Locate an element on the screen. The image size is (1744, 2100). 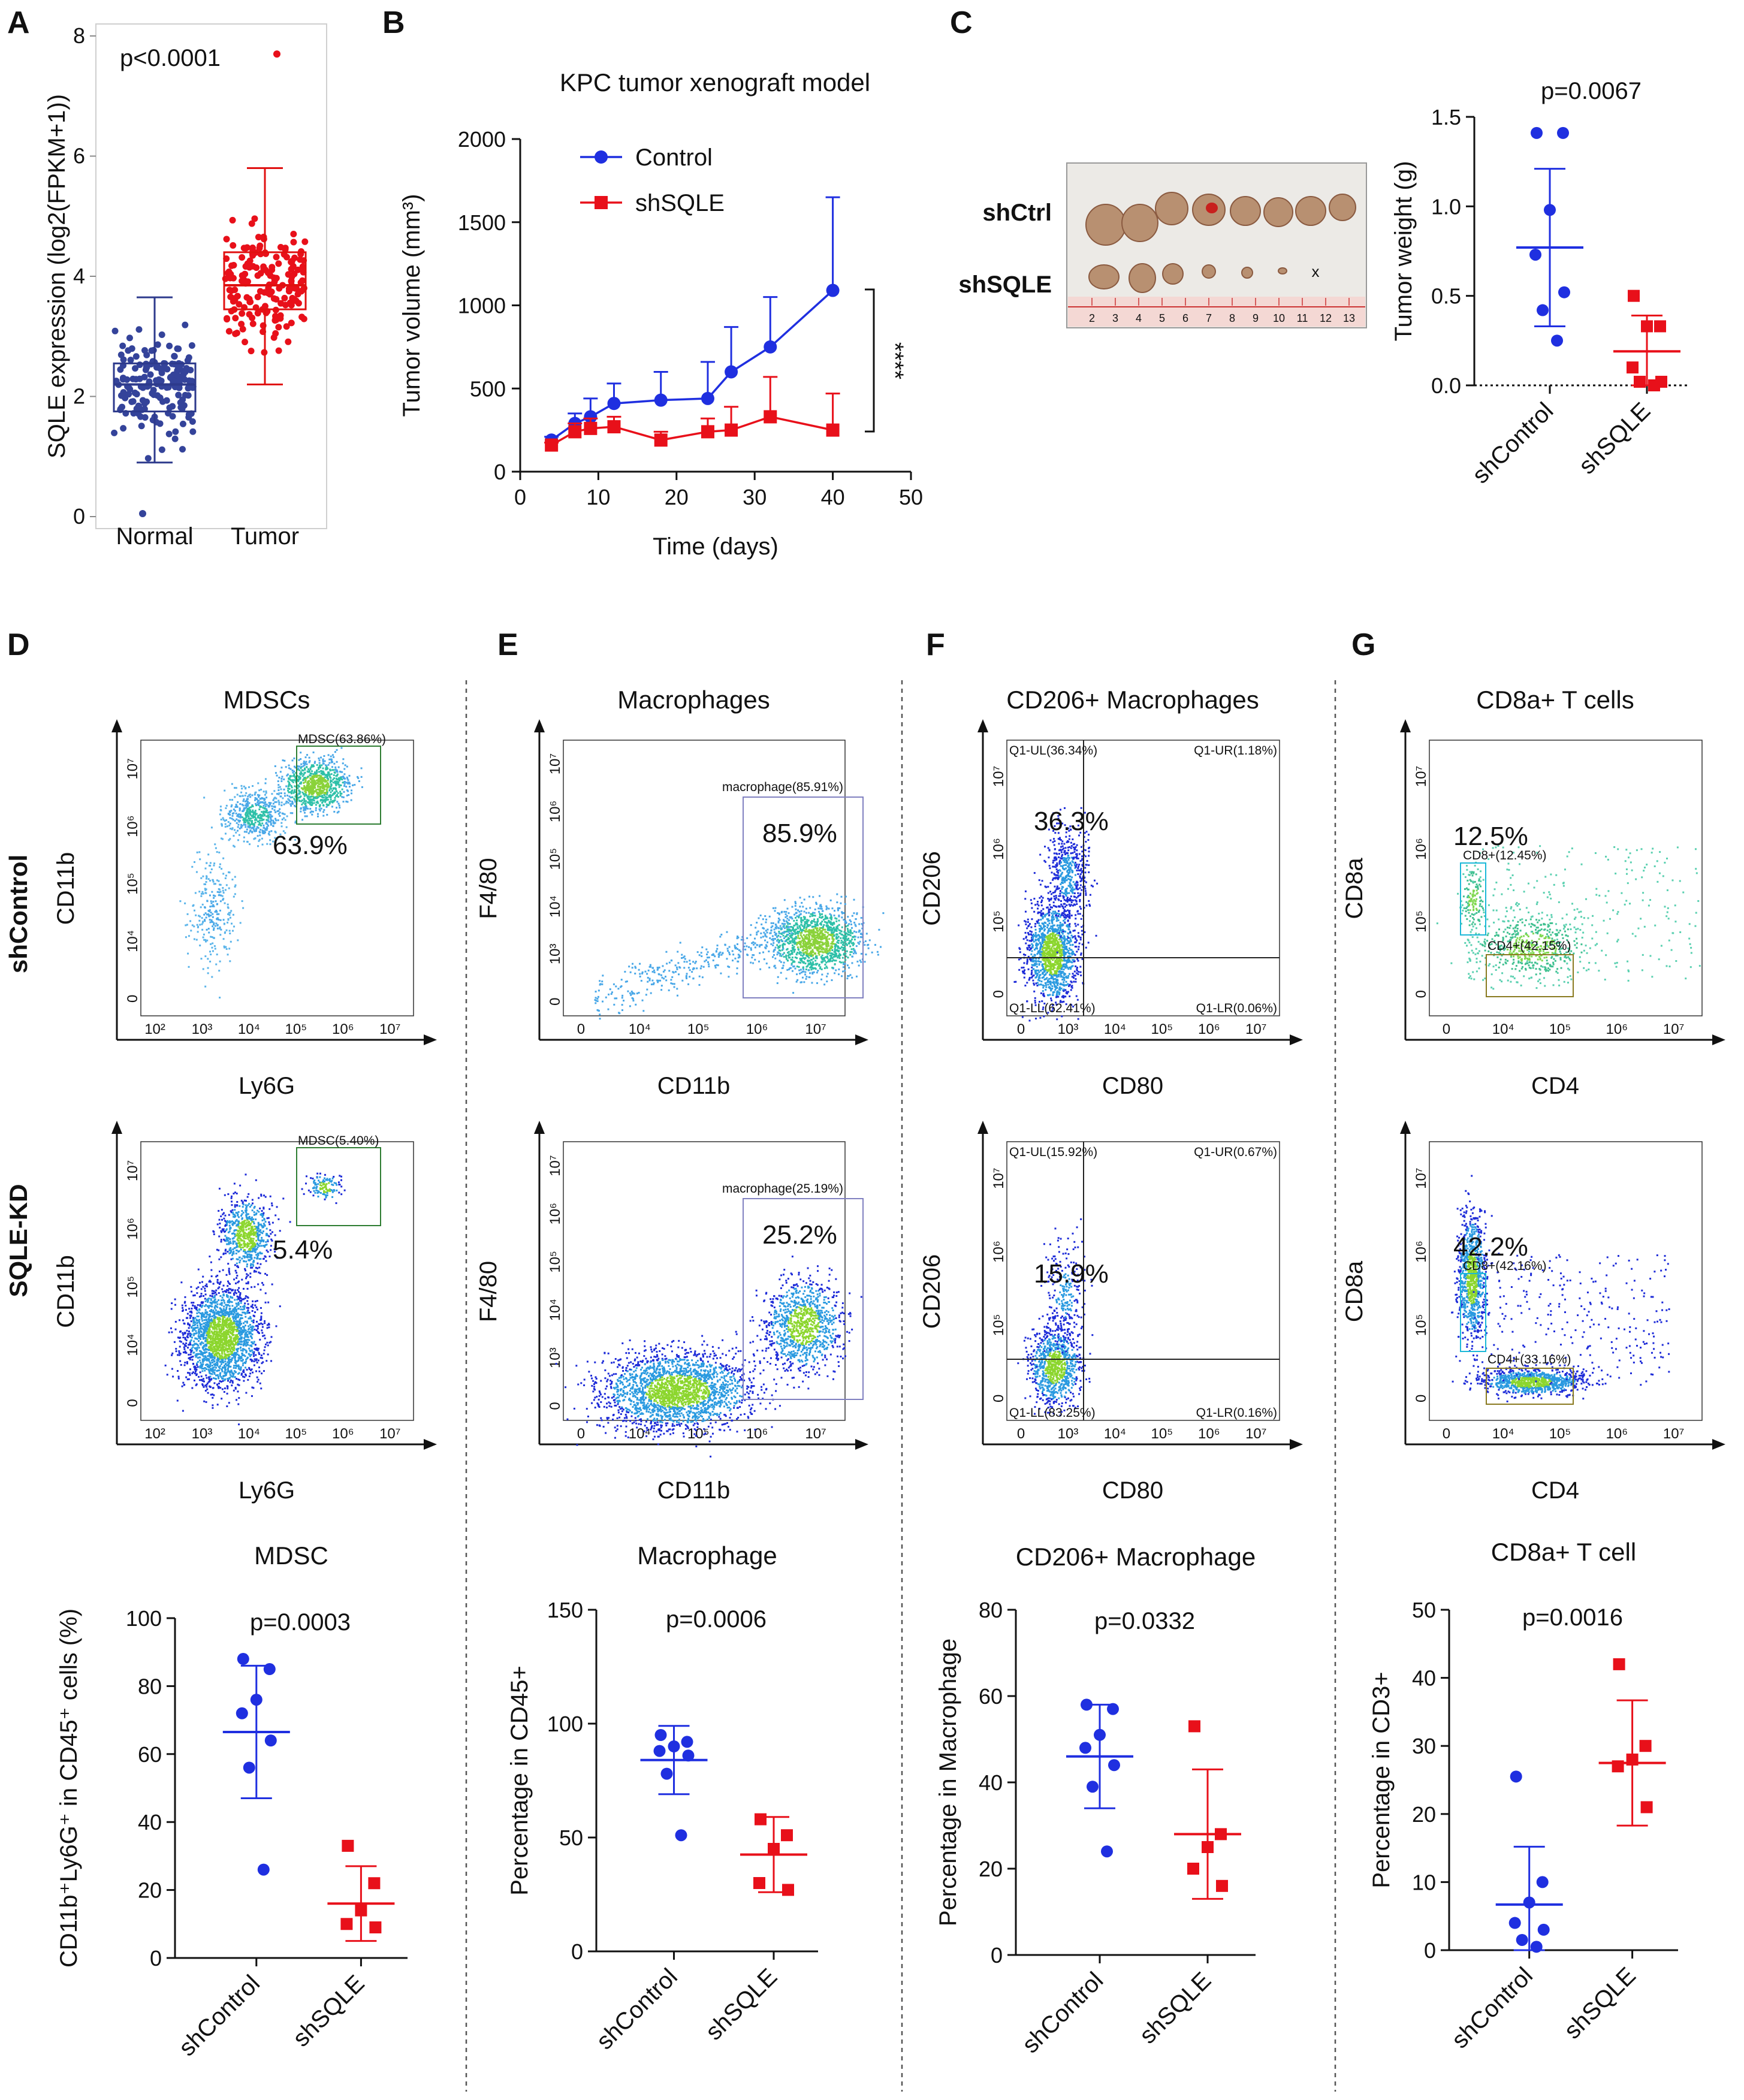
ruler-tick-label: 11 is located at coordinates (1302, 318).